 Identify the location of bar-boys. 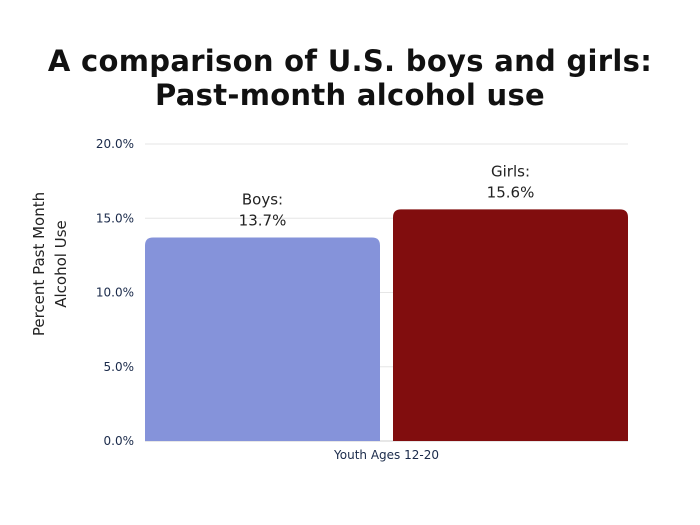
(262, 339).